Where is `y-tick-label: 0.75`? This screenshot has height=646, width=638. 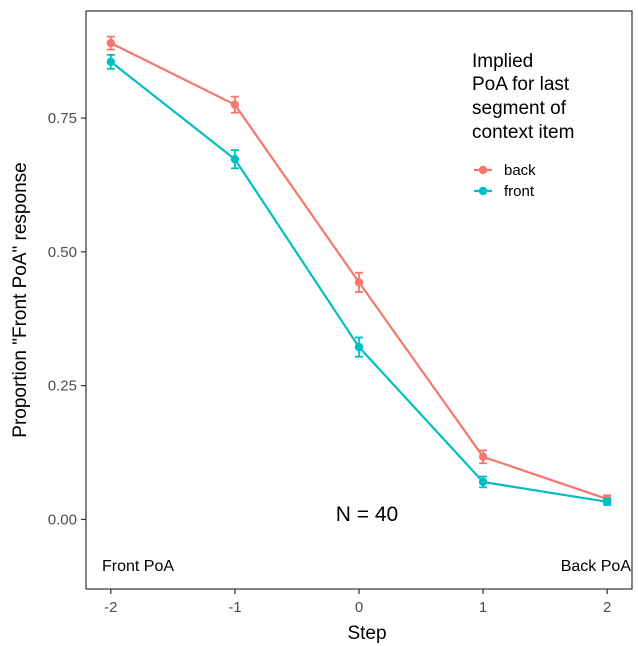 y-tick-label: 0.75 is located at coordinates (62, 118).